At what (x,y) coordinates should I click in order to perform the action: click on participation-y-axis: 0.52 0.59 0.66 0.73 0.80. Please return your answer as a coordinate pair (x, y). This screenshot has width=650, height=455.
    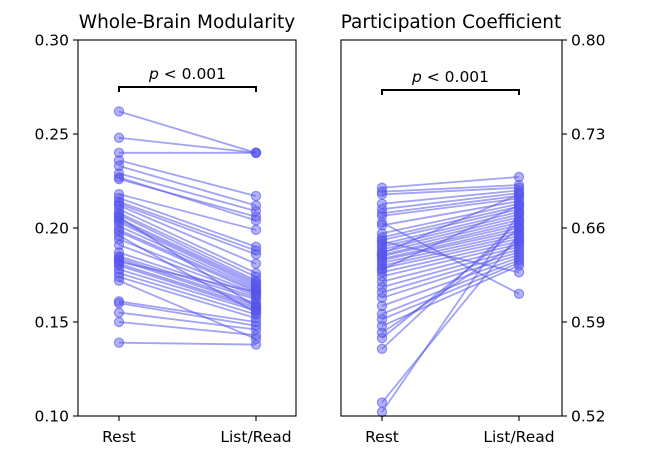
    Looking at the image, I should click on (584, 229).